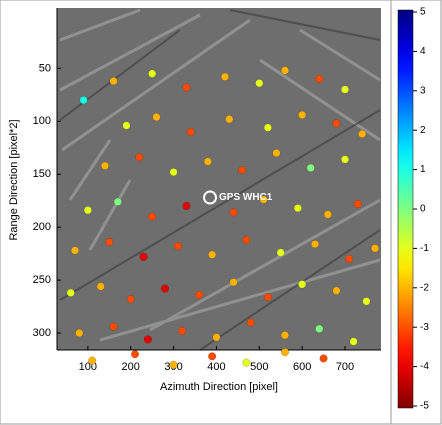 The width and height of the screenshot is (442, 425). I want to click on colorbar-tick-label: -3, so click(424, 327).